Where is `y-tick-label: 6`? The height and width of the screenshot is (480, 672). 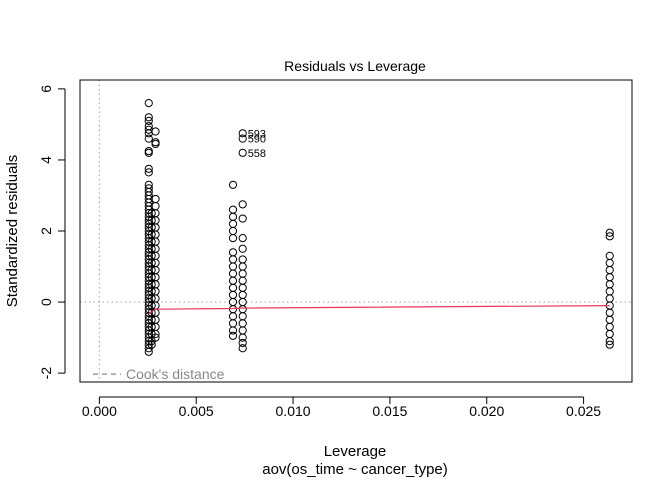
y-tick-label: 6 is located at coordinates (46, 89).